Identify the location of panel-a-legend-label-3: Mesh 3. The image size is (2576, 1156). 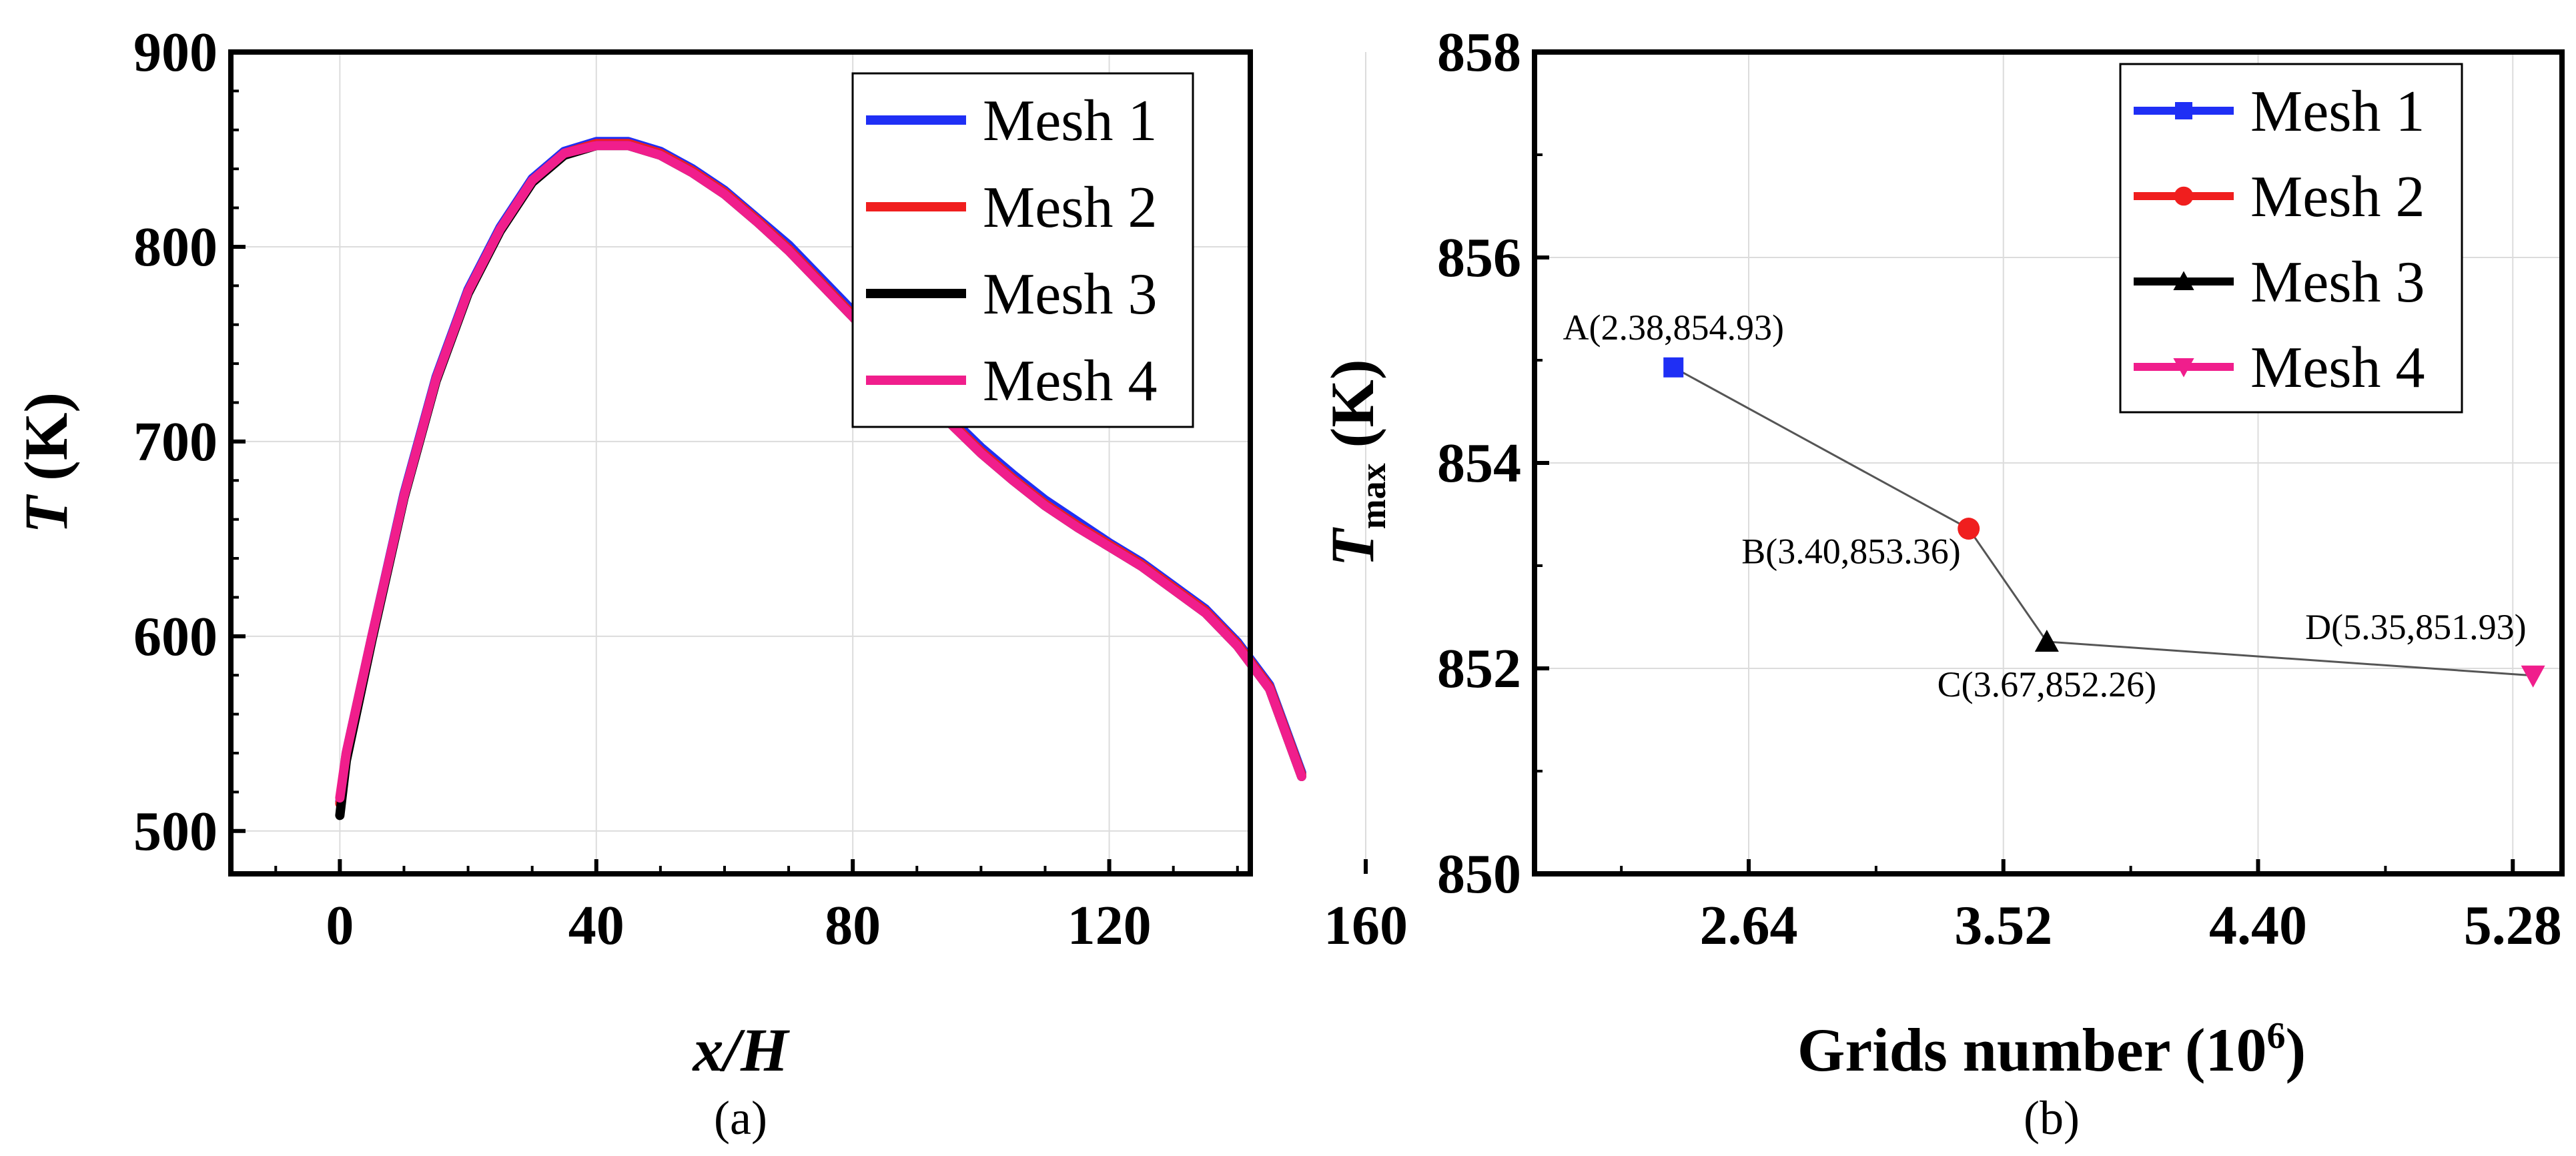
(1070, 294).